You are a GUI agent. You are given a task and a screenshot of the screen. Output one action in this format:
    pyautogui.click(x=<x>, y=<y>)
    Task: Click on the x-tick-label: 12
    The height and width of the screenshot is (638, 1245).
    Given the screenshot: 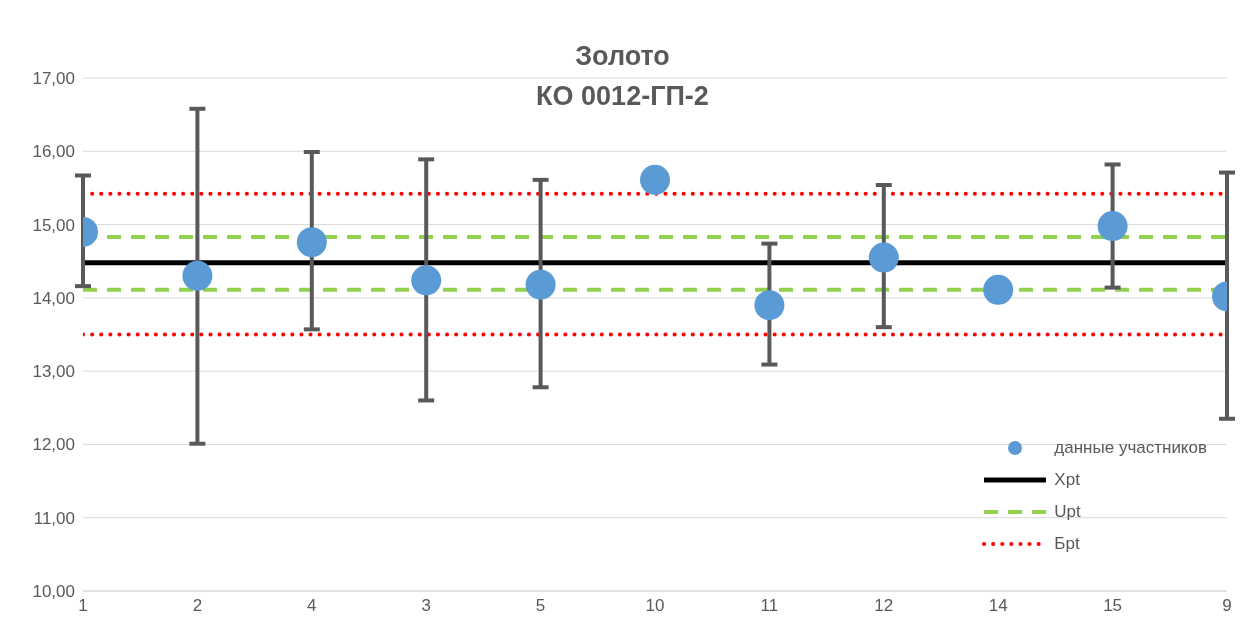 What is the action you would take?
    pyautogui.click(x=884, y=606)
    